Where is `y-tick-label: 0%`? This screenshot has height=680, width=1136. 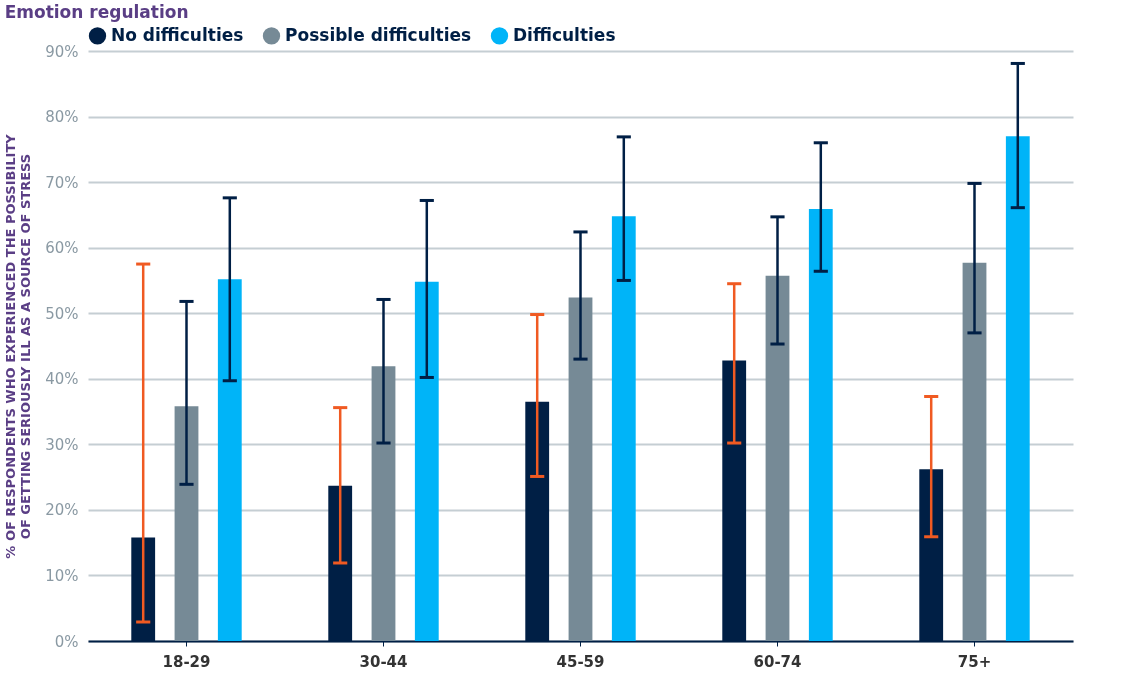 y-tick-label: 0% is located at coordinates (66, 641).